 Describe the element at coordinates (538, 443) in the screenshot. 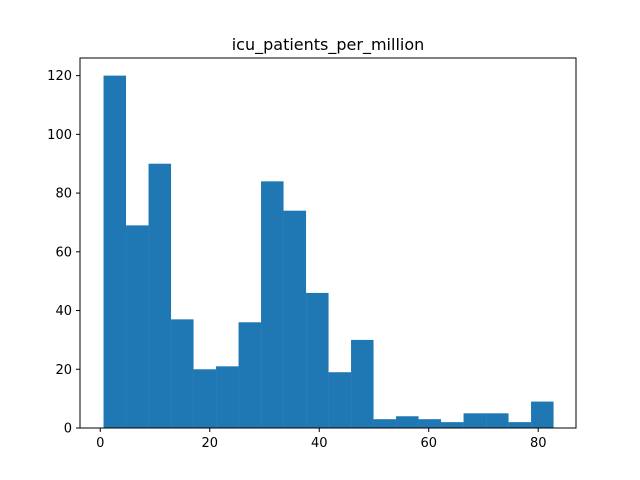

I see `x-tick-label: 80` at that location.